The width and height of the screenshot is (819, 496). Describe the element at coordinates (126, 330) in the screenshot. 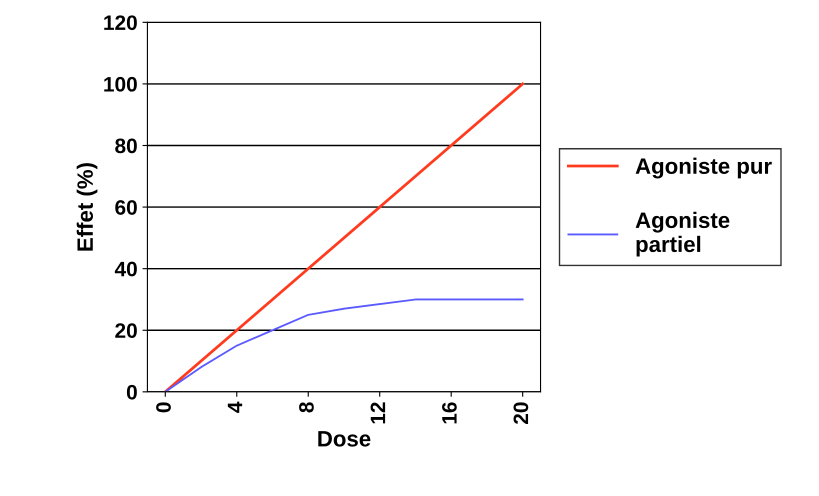

I see `y-tick-label: 20` at that location.